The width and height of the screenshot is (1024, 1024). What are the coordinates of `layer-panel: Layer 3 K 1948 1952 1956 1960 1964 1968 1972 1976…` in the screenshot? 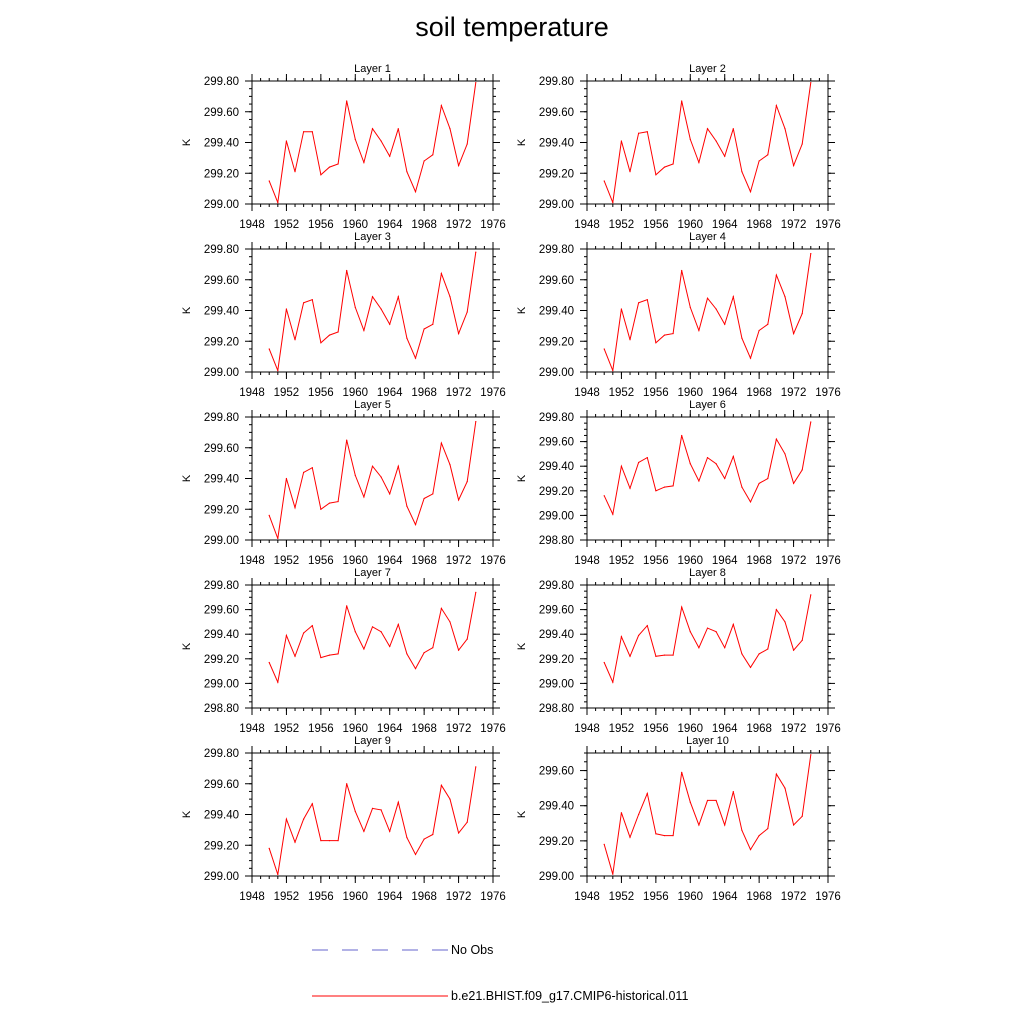 It's located at (343, 315).